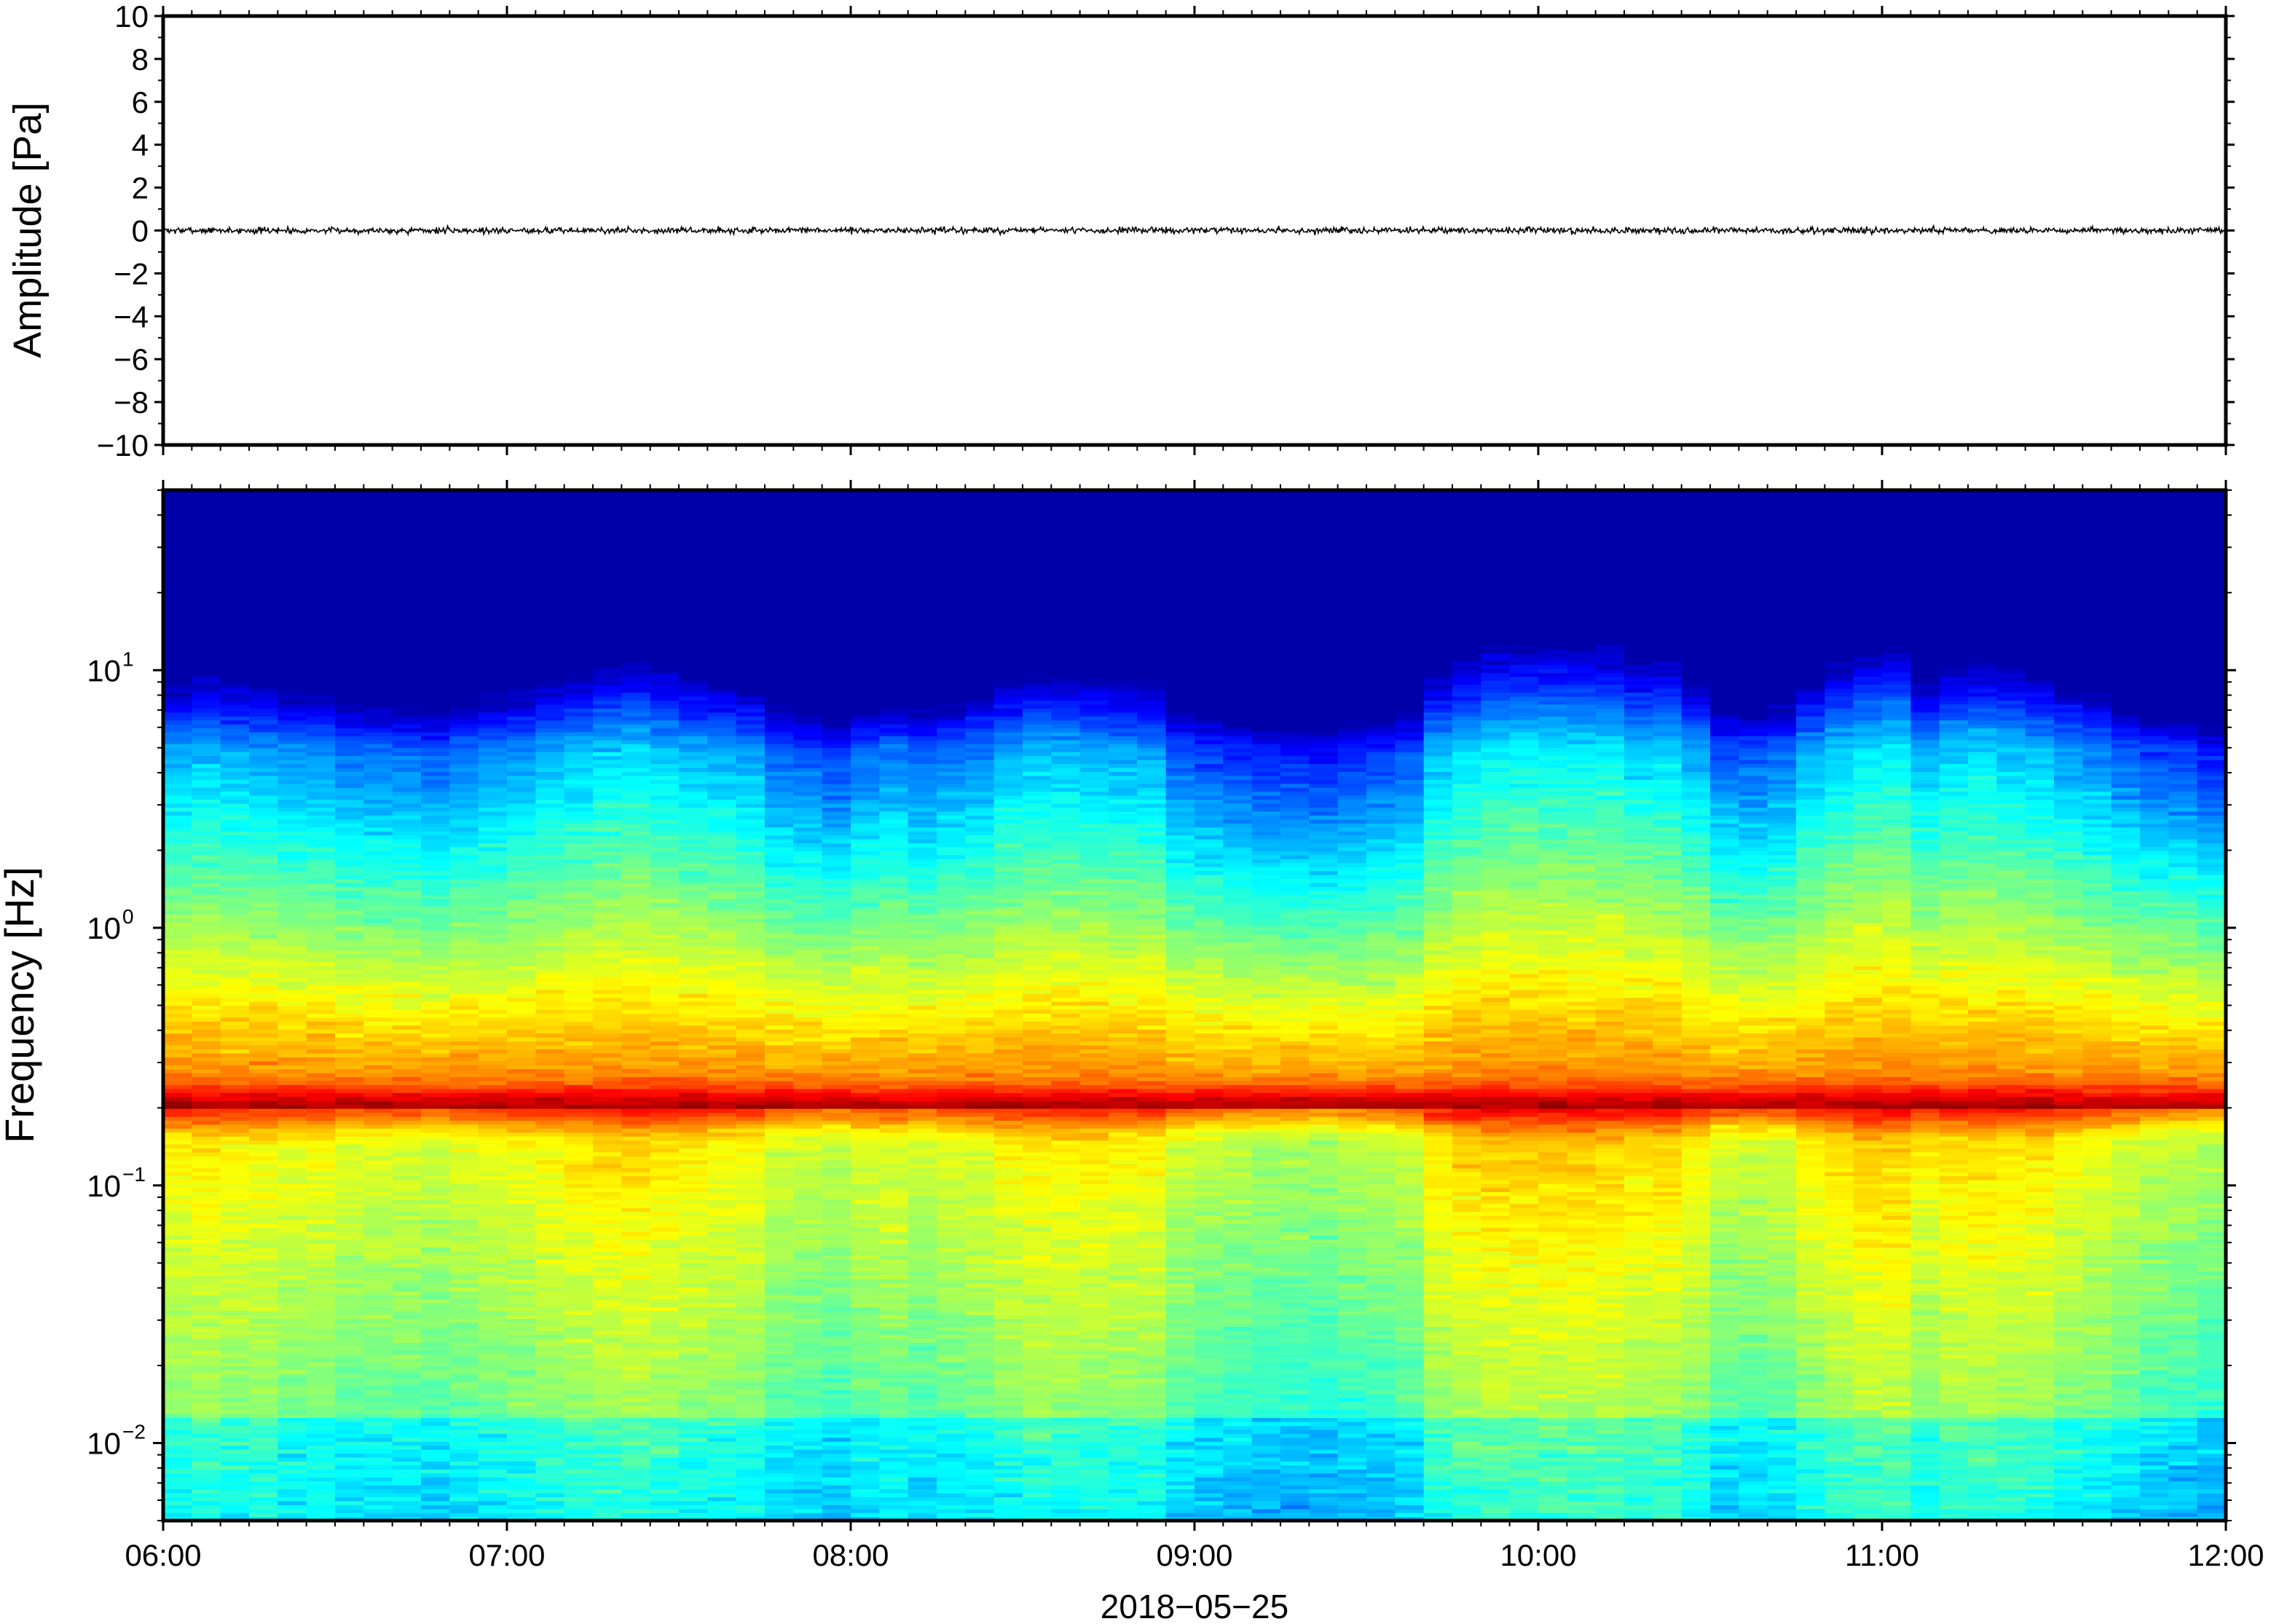 The width and height of the screenshot is (2271, 1624). Describe the element at coordinates (131, 273) in the screenshot. I see `amplitude-tick-label: −2` at that location.